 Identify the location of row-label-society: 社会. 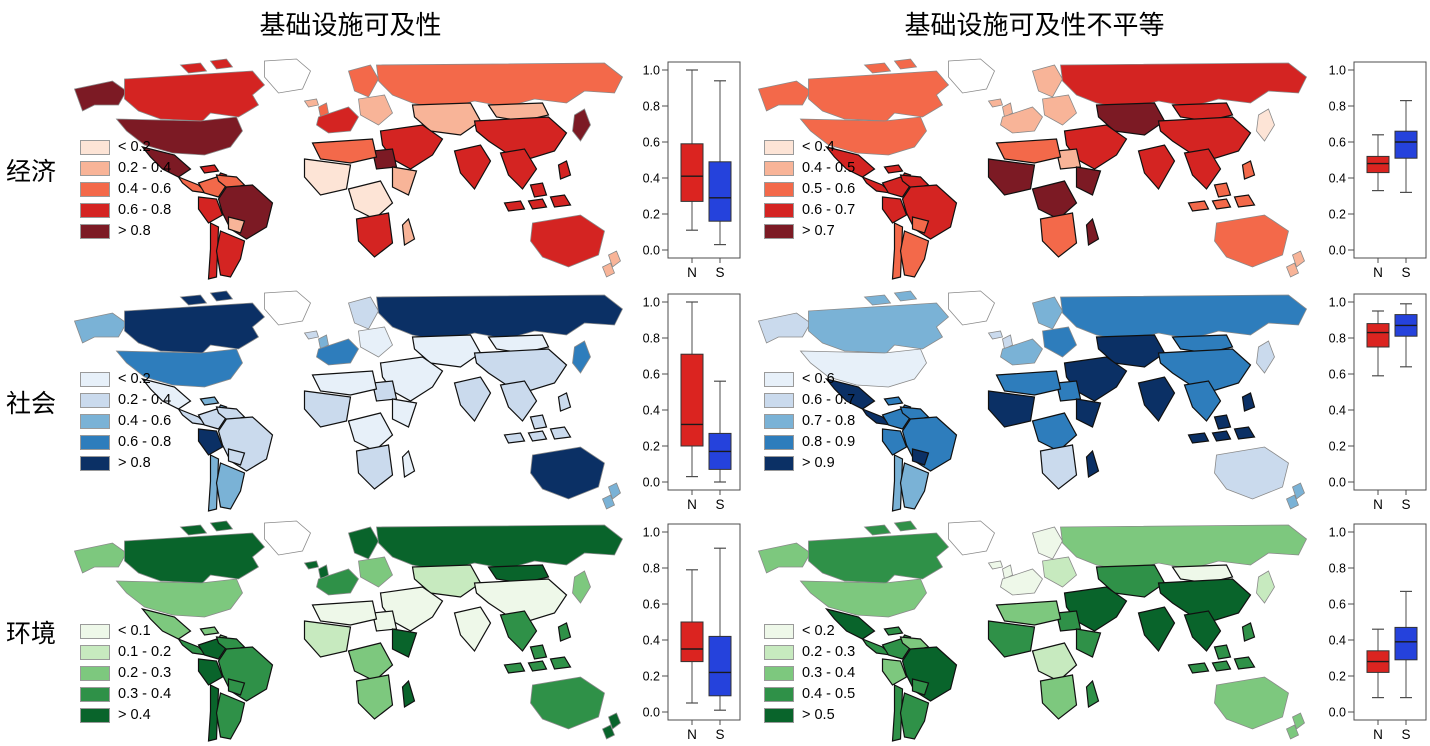
(31, 404).